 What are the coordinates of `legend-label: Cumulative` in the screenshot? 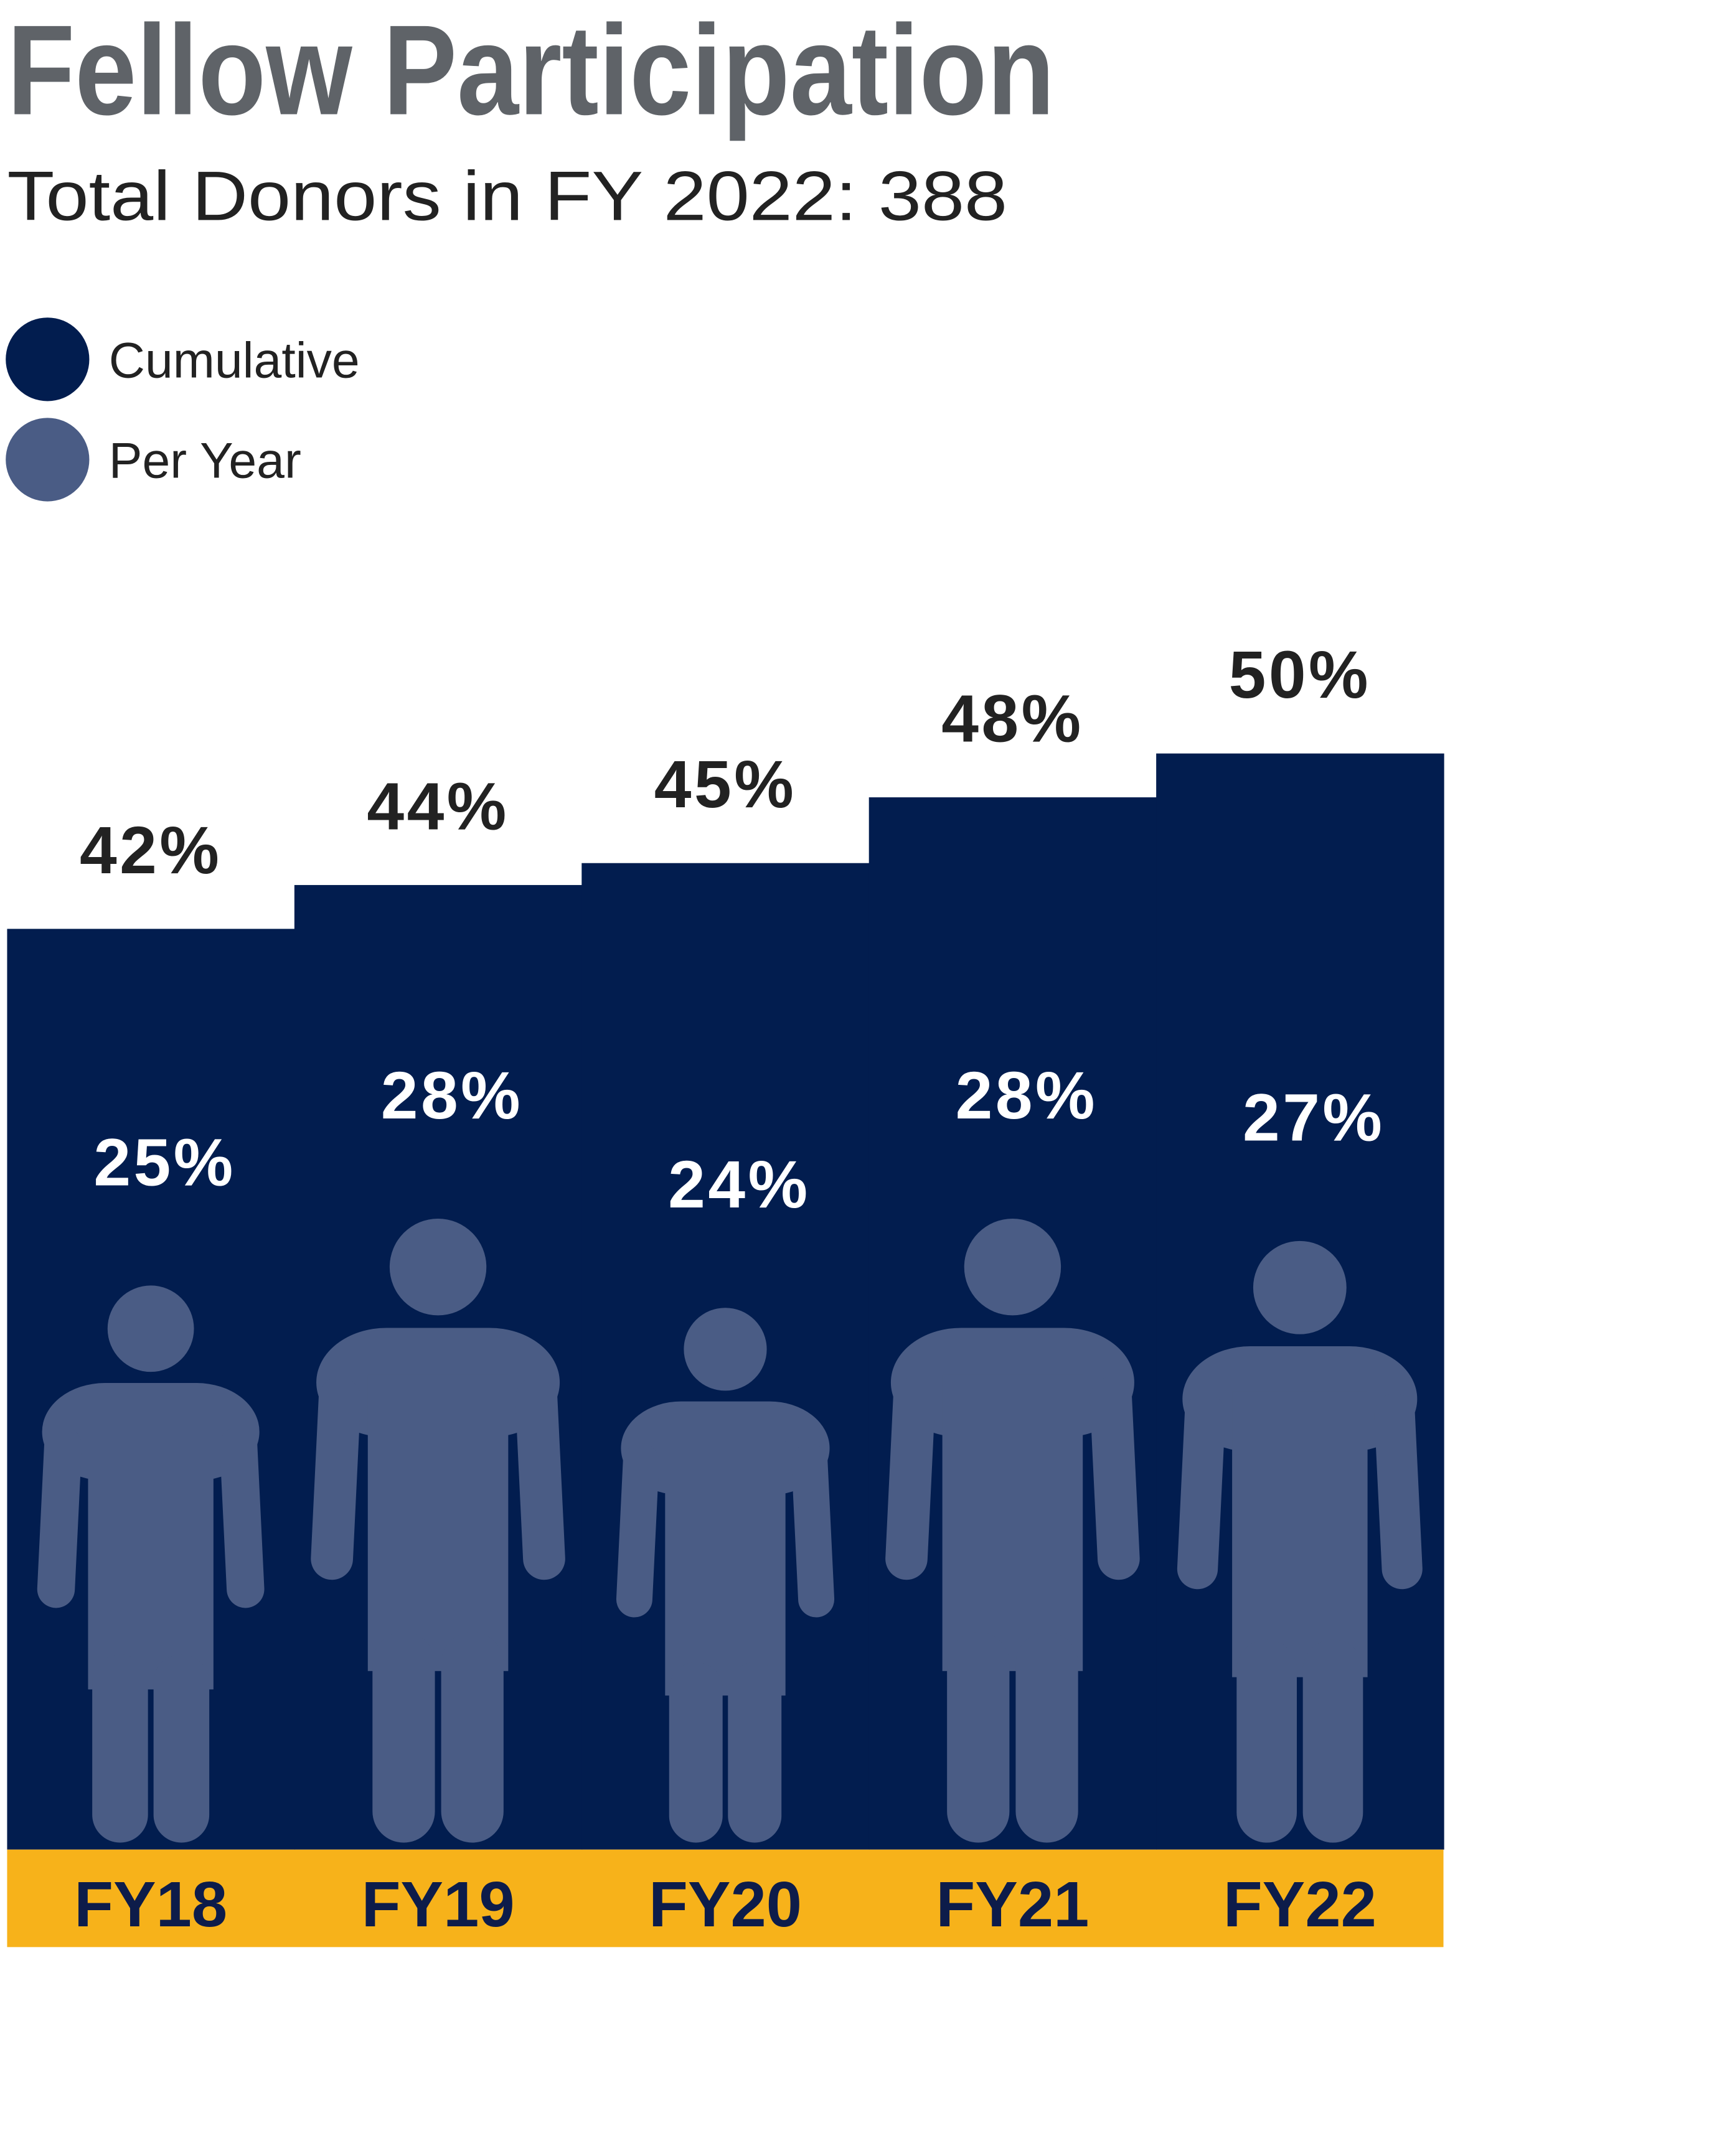 It's located at (234, 360).